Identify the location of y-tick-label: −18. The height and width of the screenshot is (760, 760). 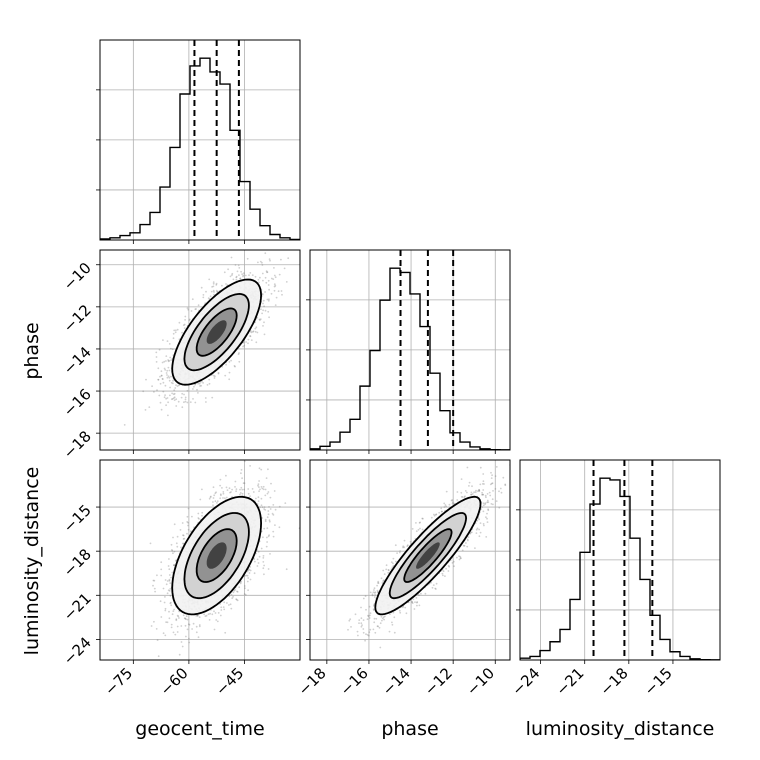
(77, 444).